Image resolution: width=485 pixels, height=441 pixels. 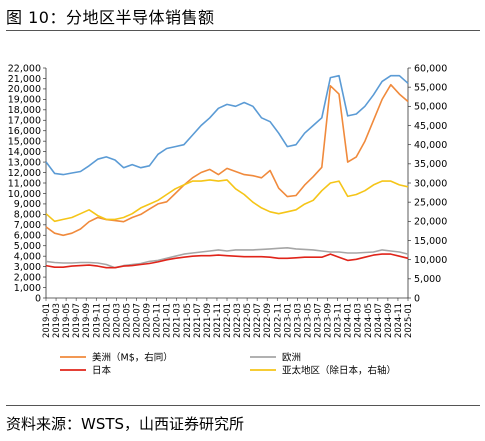 What do you see at coordinates (46, 320) in the screenshot?
I see `x-tick-label: 2019-01` at bounding box center [46, 320].